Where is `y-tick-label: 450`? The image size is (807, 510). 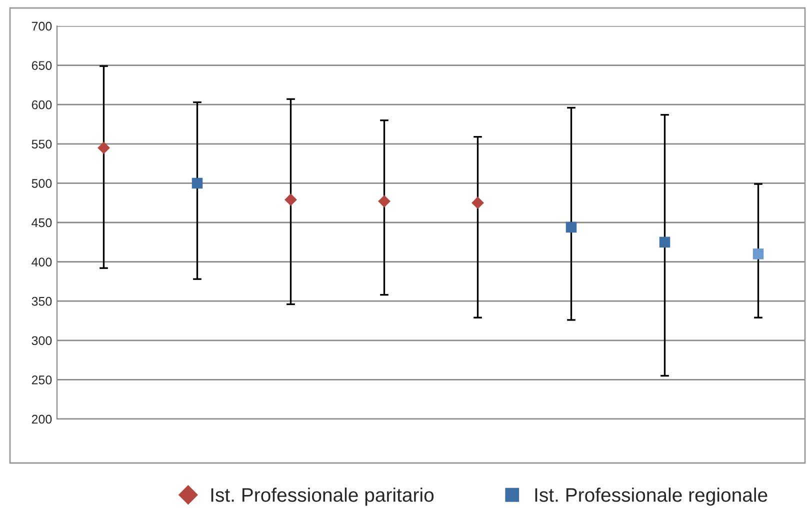 y-tick-label: 450 is located at coordinates (42, 223).